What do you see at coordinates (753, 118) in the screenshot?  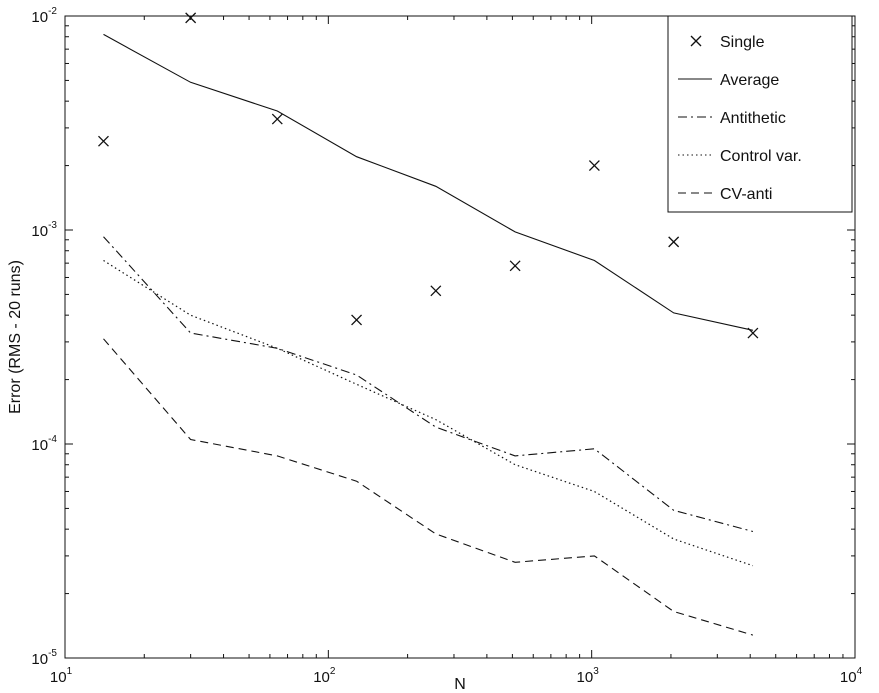 I see `legend-label: Antithetic` at bounding box center [753, 118].